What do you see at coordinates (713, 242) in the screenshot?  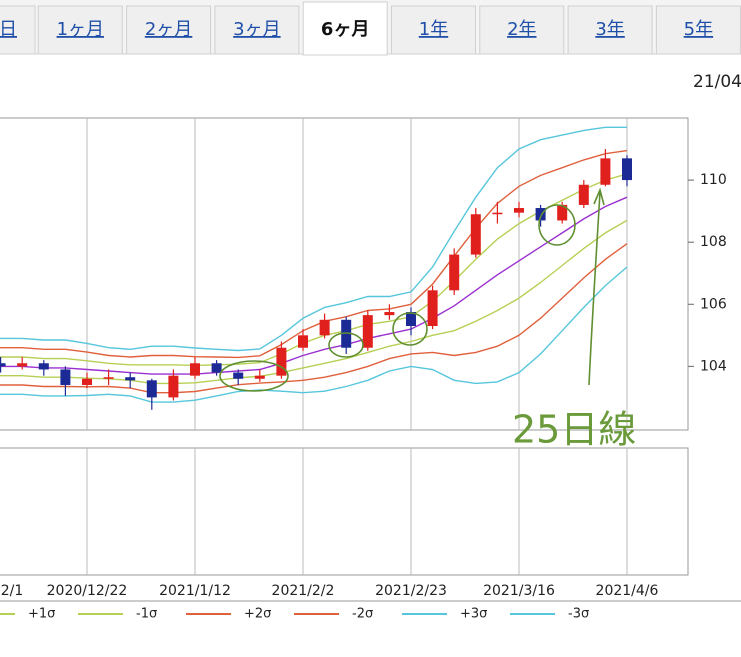 I see `y-tick-label: 108` at bounding box center [713, 242].